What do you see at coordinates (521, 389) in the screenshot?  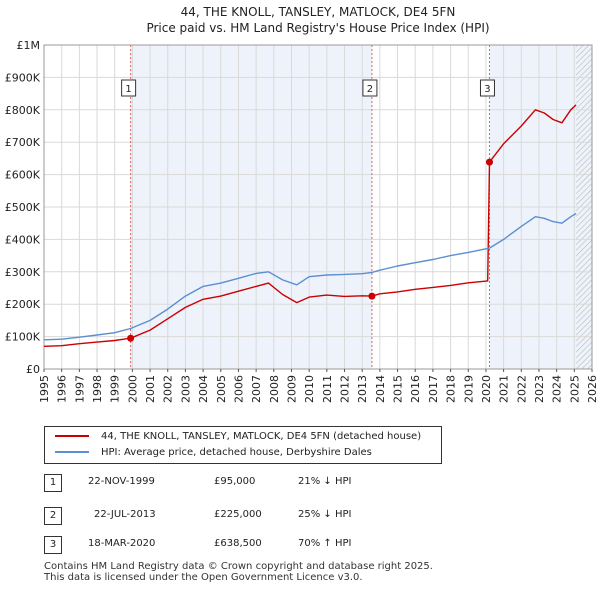 I see `x-tick-label: 2022` at bounding box center [521, 389].